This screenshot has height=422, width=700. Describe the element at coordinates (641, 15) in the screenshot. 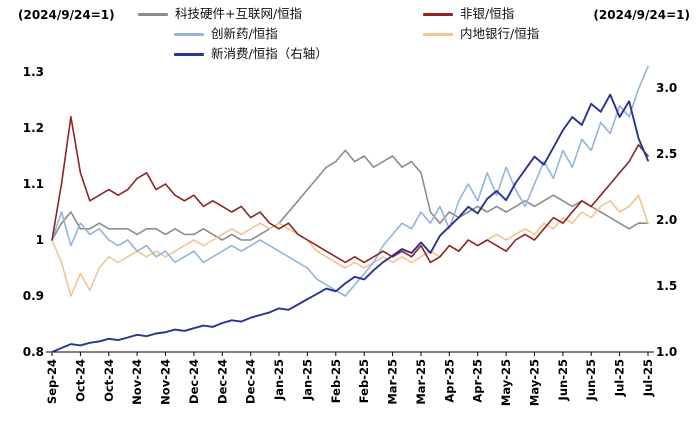

I see `right-axis-annotation: (2024/9/24=1)` at that location.